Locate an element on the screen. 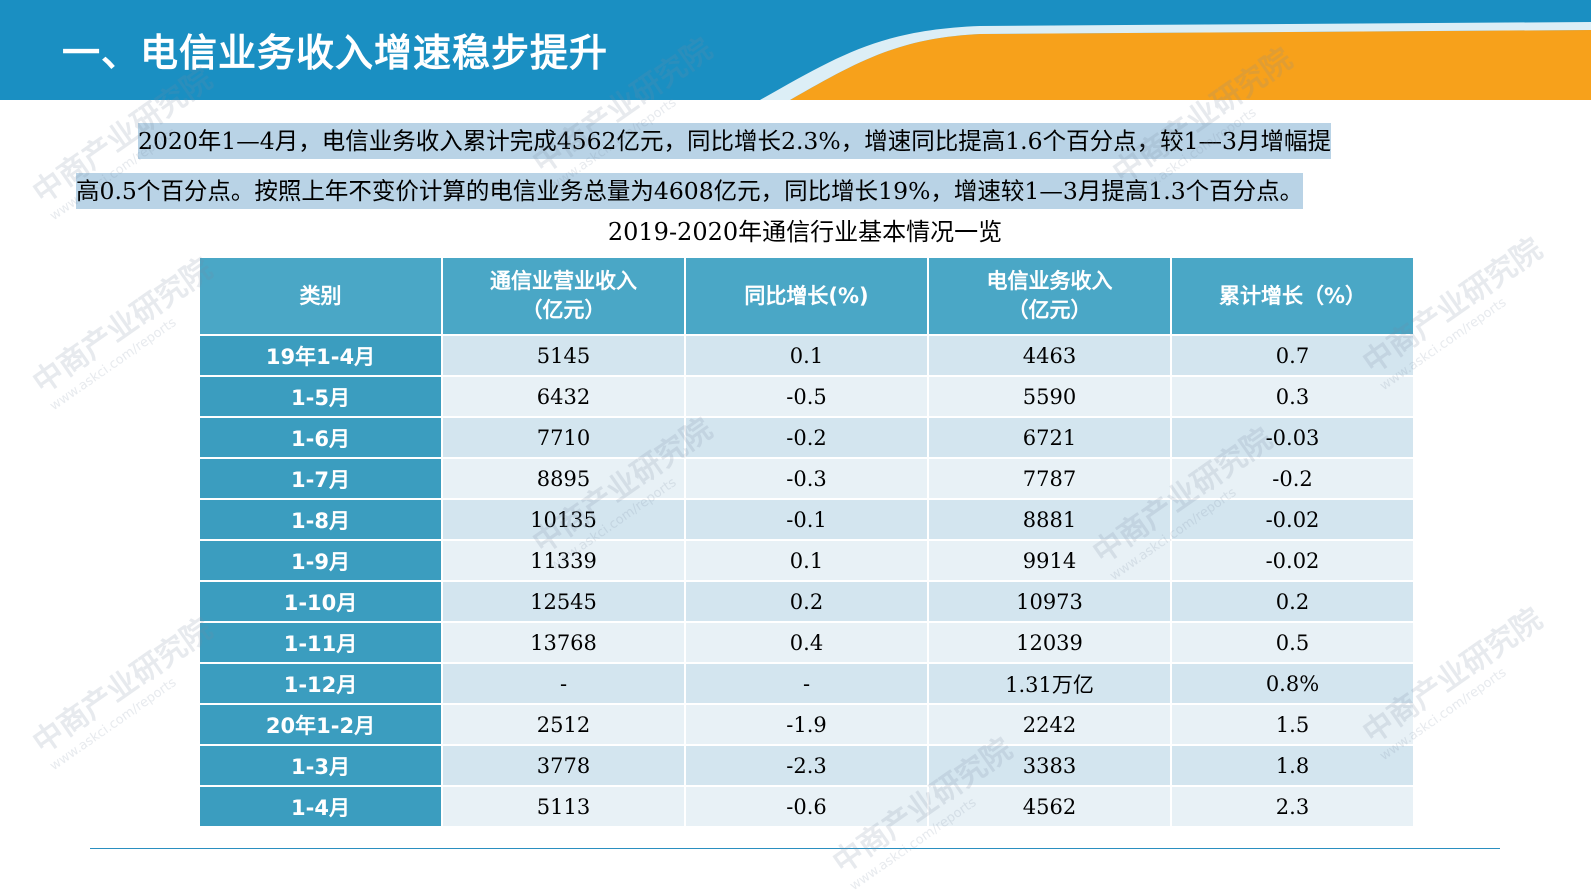 This screenshot has width=1591, height=894. cell-cumulative: -0.2 is located at coordinates (1292, 478).